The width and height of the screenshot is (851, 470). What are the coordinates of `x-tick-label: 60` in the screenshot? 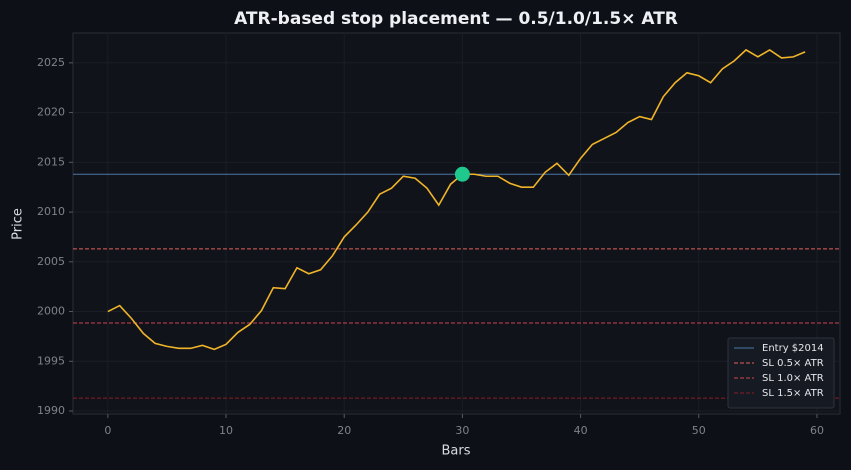 It's located at (817, 430).